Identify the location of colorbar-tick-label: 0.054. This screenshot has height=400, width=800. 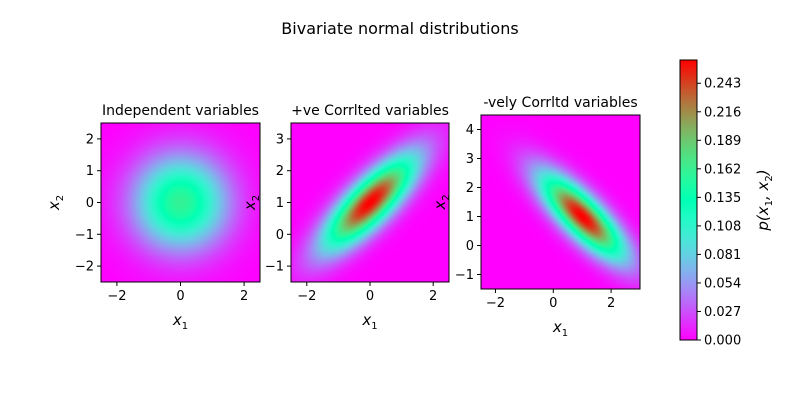
(722, 283).